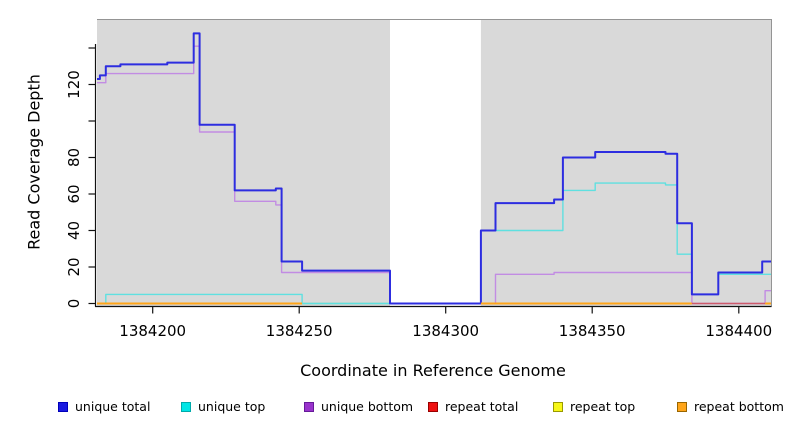 The height and width of the screenshot is (432, 792). I want to click on y-tick-label: 0, so click(74, 304).